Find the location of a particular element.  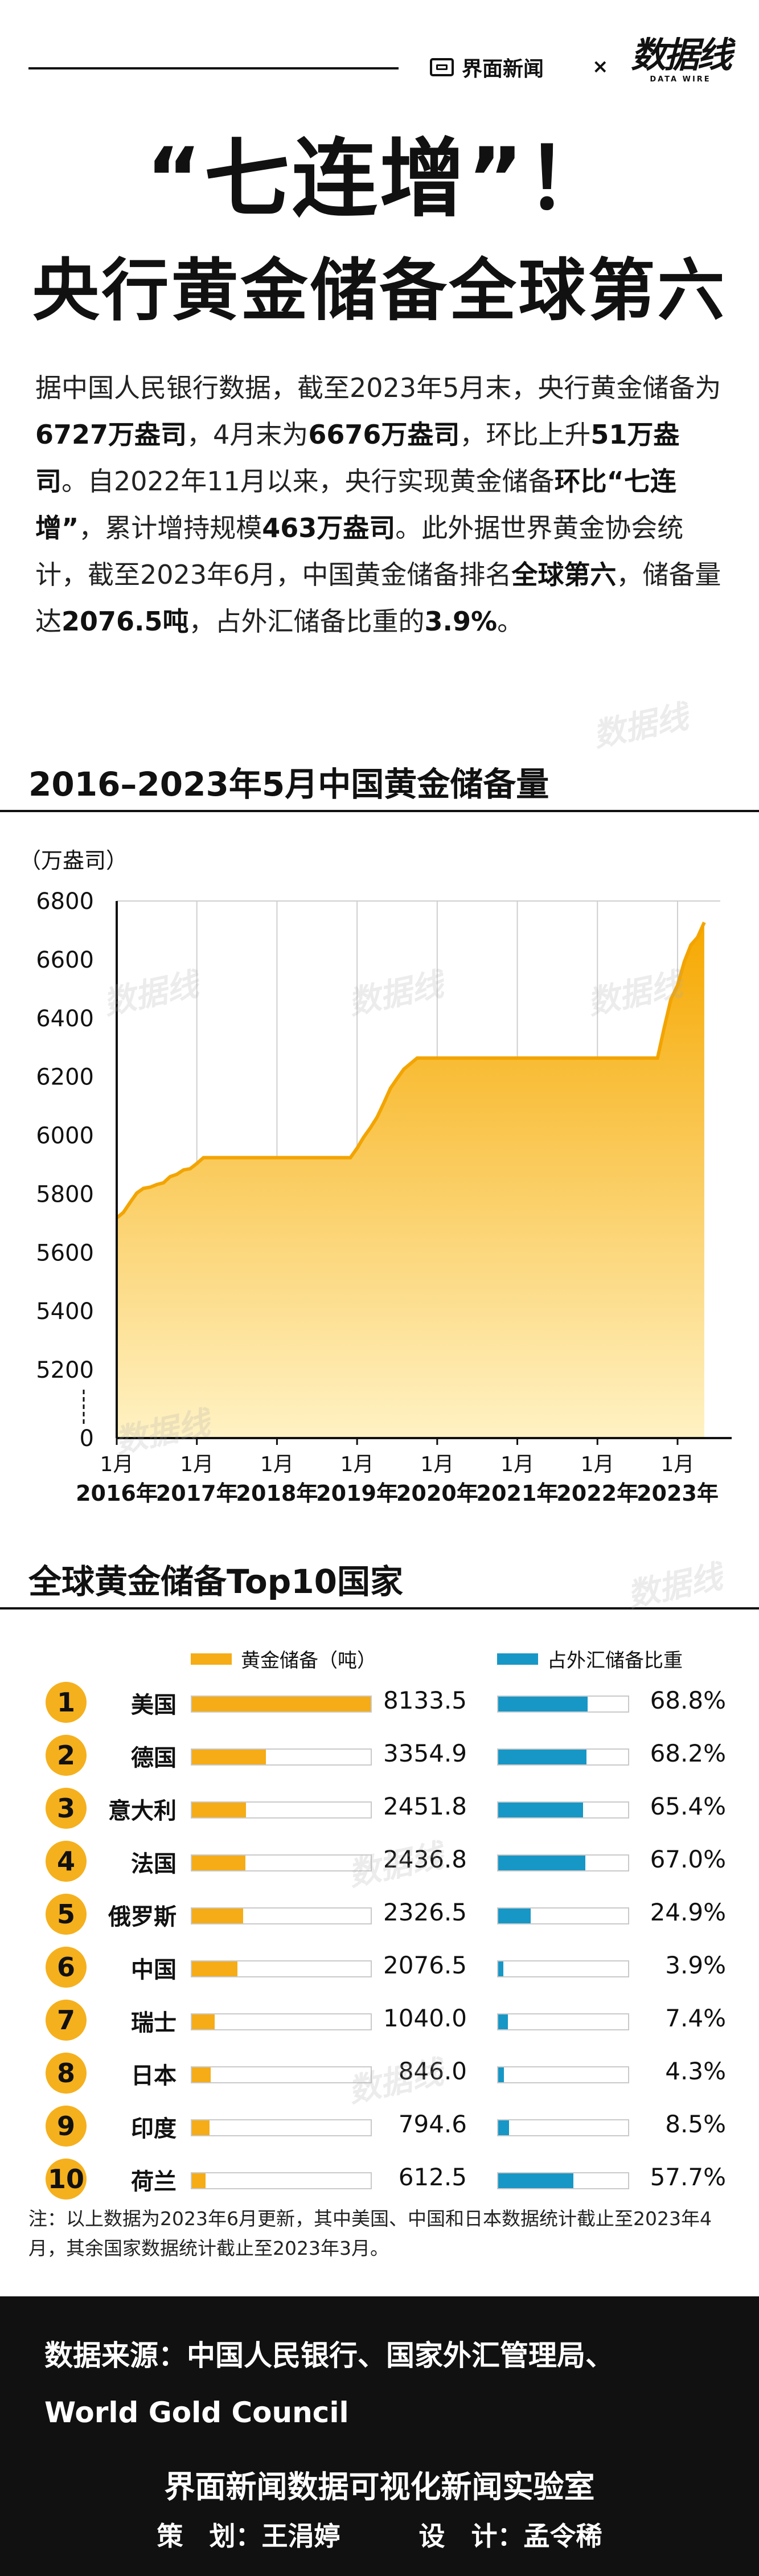

y-tick-label: 6200 is located at coordinates (65, 1077).